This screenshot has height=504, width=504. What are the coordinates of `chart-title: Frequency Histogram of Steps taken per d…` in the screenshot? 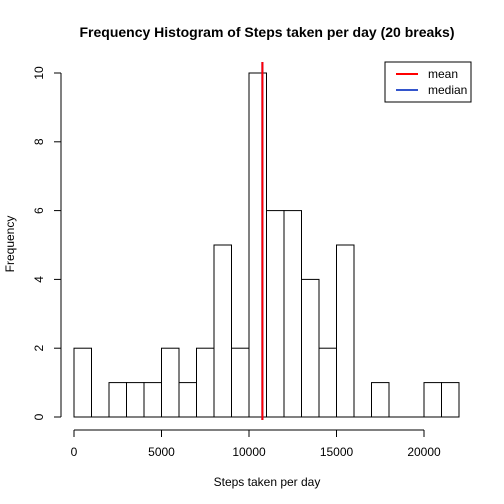 It's located at (266, 32).